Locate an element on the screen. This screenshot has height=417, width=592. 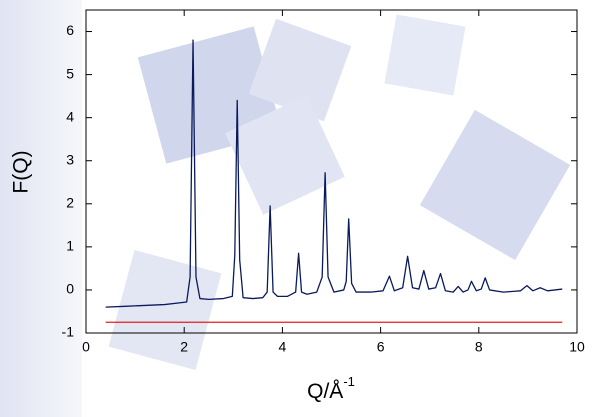
x-tick-label: 8 is located at coordinates (479, 347).